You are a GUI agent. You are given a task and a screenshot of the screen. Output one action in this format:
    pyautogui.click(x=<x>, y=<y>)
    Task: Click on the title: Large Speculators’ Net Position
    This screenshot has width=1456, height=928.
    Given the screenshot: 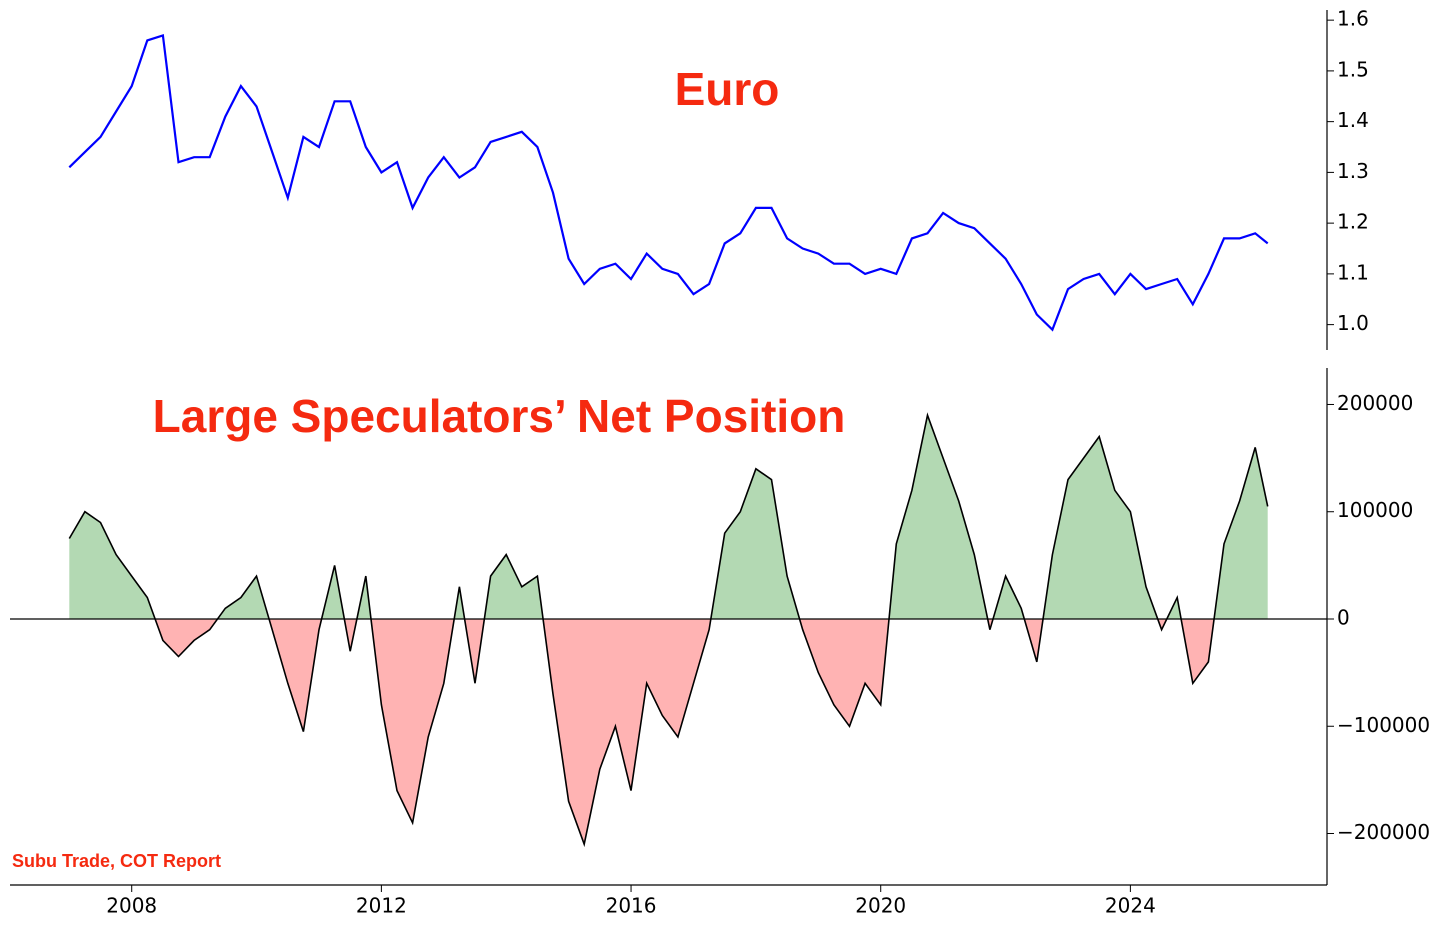 What is the action you would take?
    pyautogui.click(x=499, y=416)
    